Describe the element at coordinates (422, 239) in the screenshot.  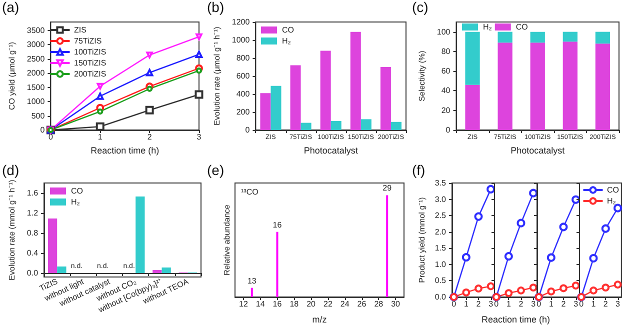
I see `y-axis-title: Product yield (mmol g⁻¹)` at that location.